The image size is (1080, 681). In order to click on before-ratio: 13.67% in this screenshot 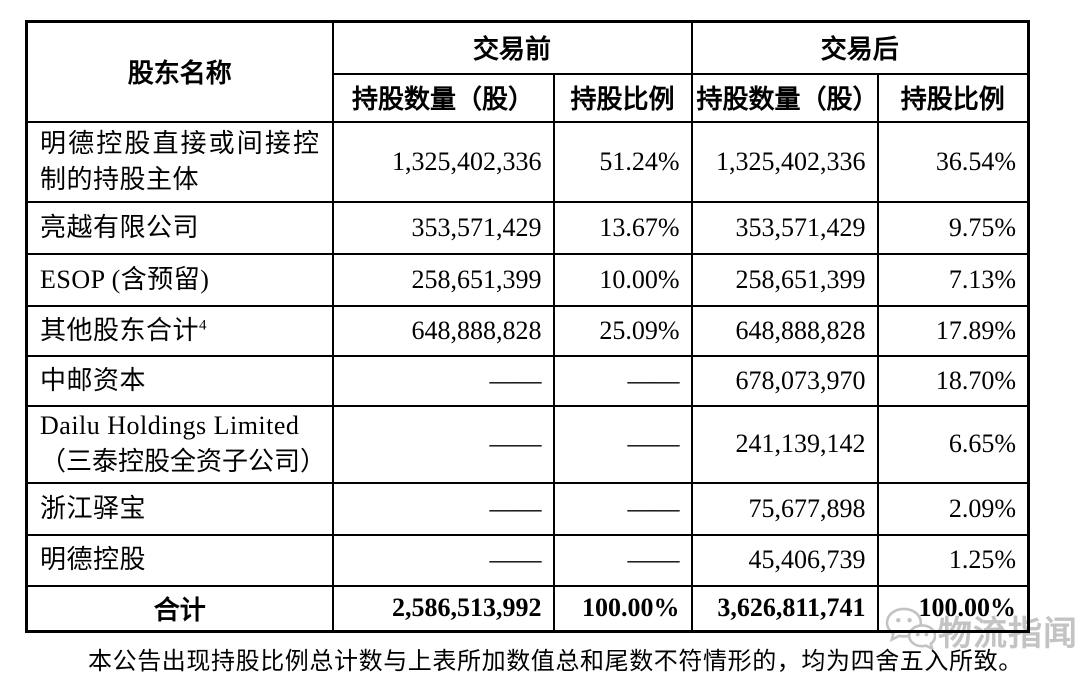, I will do `click(622, 227)`.